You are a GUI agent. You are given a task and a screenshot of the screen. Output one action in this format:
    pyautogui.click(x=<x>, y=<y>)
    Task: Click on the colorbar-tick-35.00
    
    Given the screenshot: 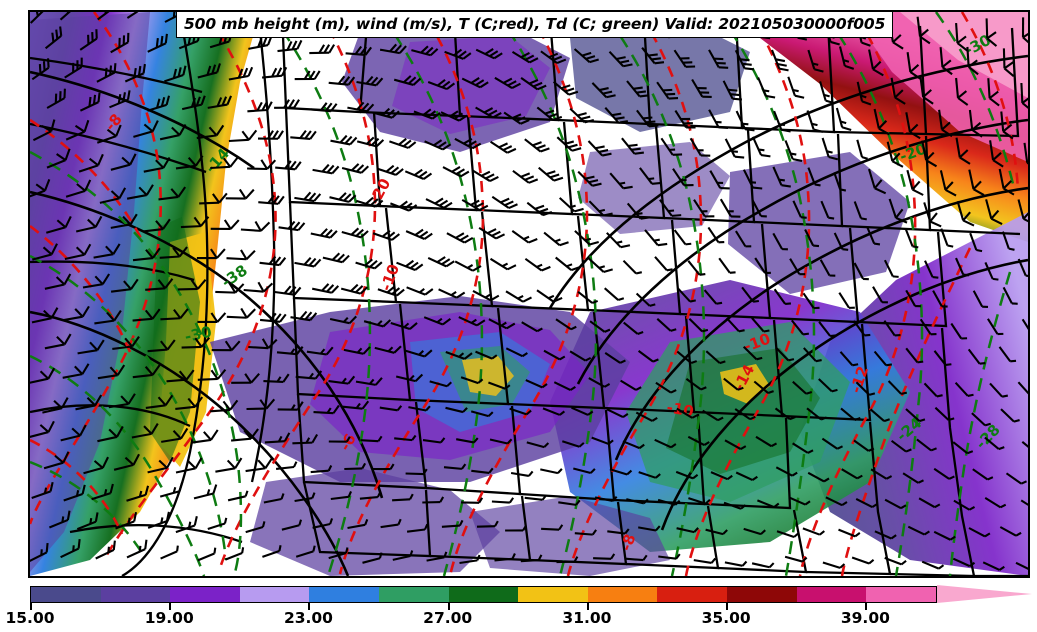 What is the action you would take?
    pyautogui.click(x=727, y=606)
    